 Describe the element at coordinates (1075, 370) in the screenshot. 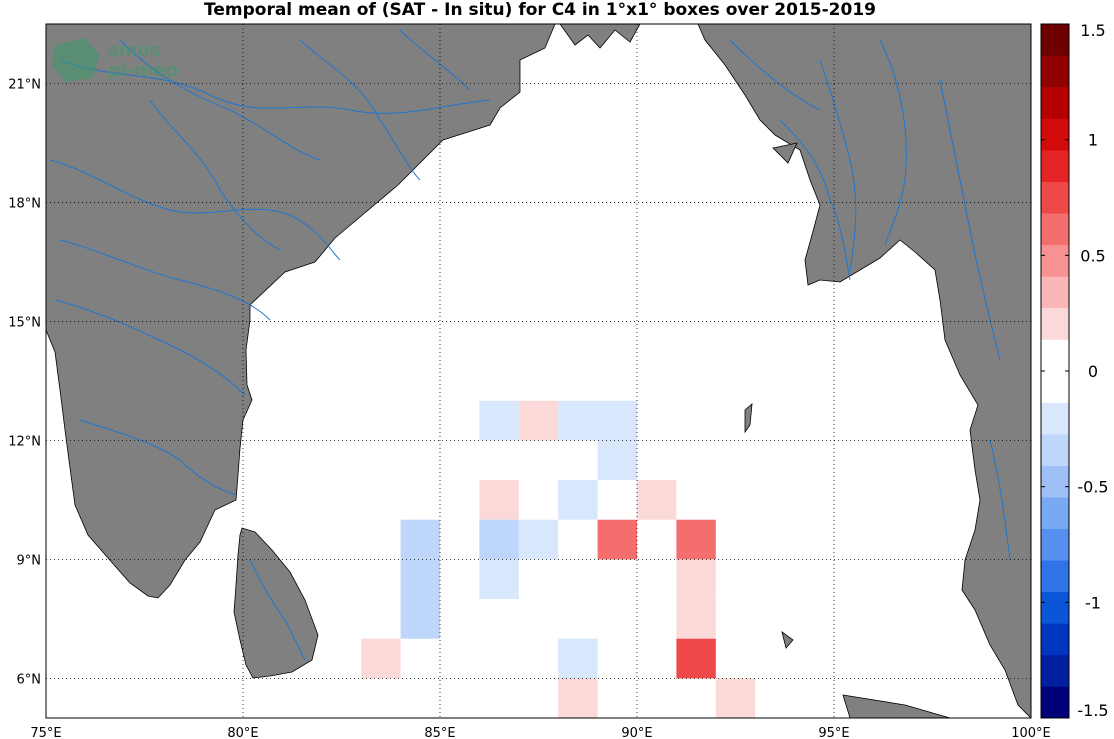

I see `colorbar-ticks: -1.5 -1 -0.5 0 0.5 1 1.5` at that location.